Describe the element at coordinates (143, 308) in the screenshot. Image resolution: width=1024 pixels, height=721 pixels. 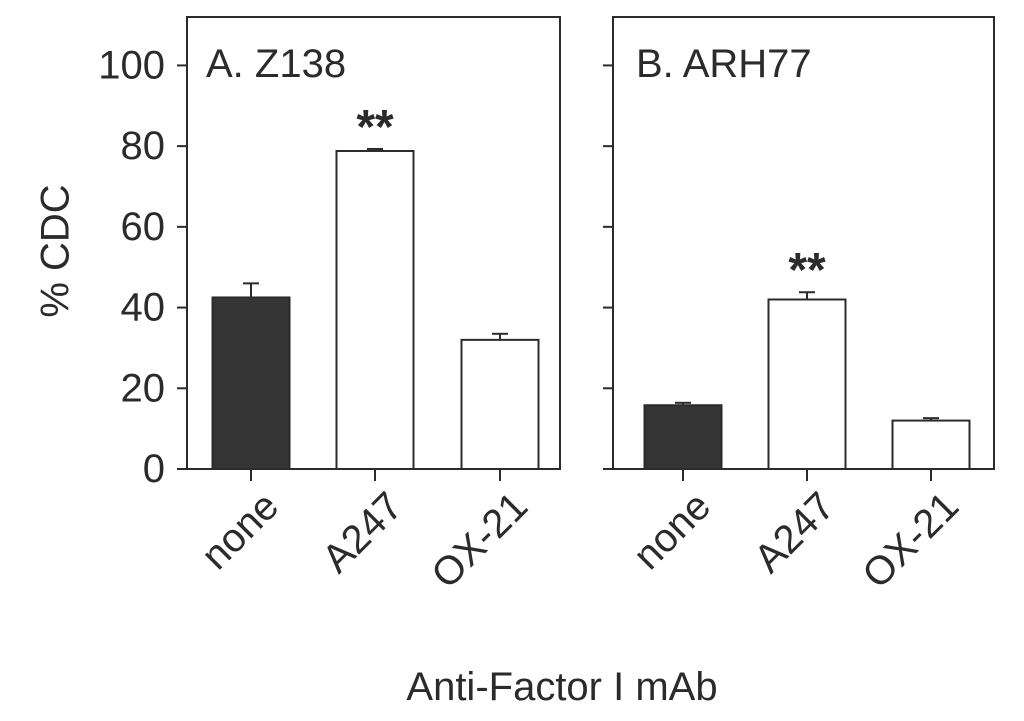
I see `y-tick-label-40: 40` at that location.